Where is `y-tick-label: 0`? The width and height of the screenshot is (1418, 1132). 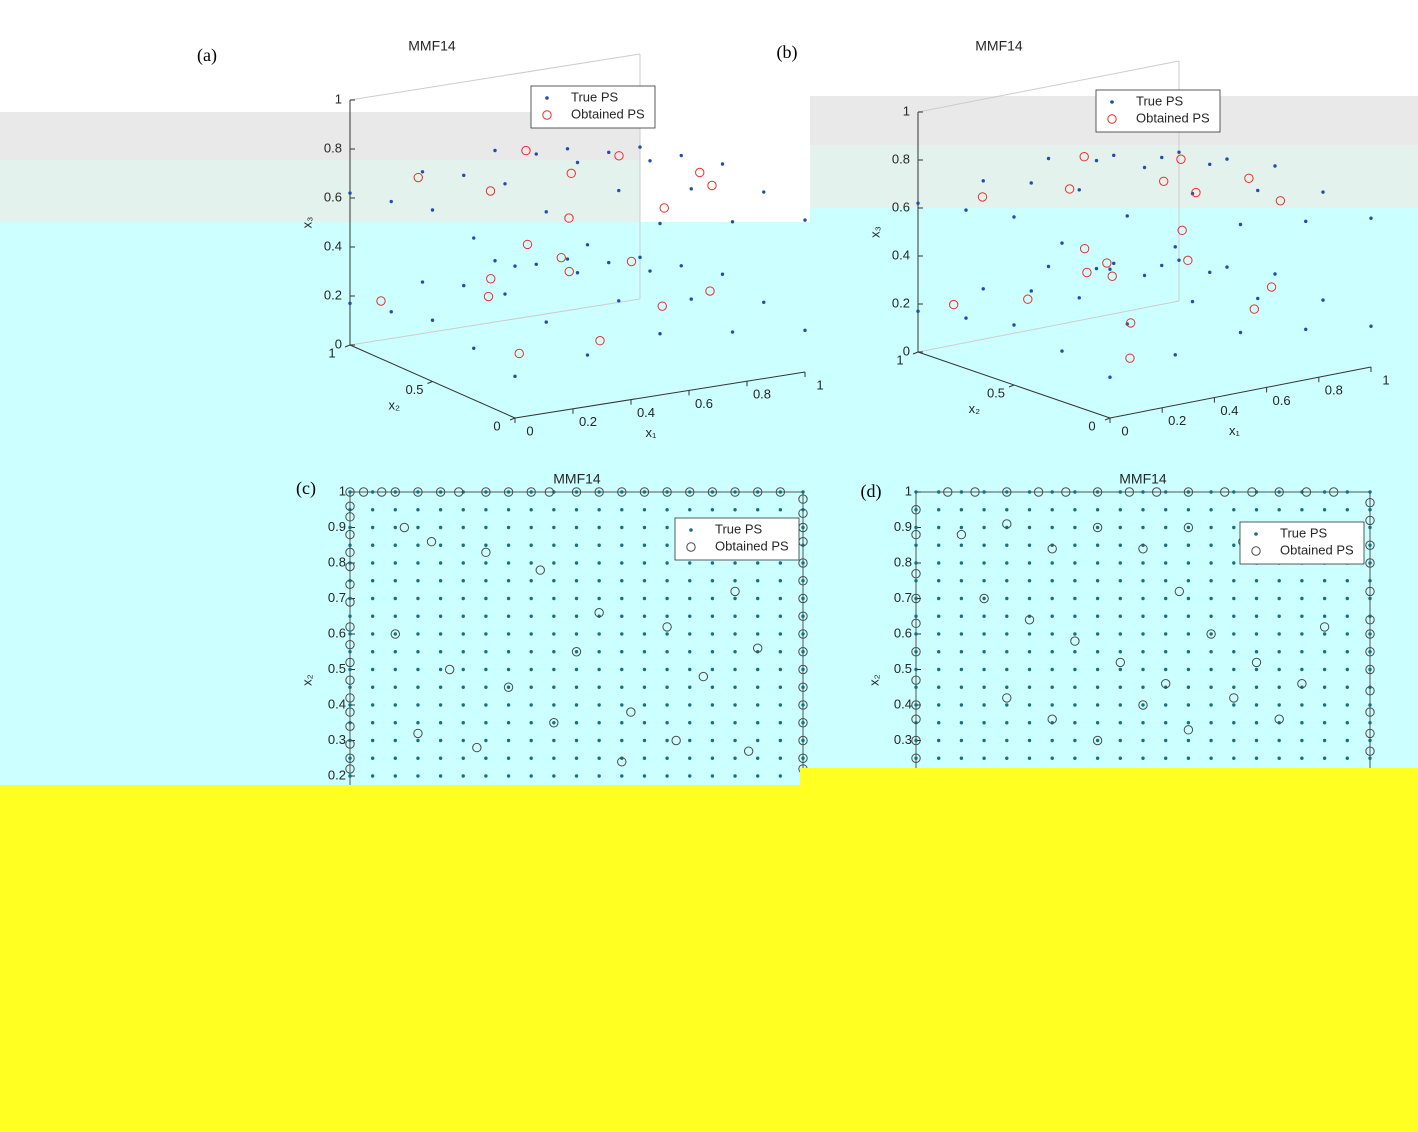
y-tick-label: 0 is located at coordinates (1091, 425).